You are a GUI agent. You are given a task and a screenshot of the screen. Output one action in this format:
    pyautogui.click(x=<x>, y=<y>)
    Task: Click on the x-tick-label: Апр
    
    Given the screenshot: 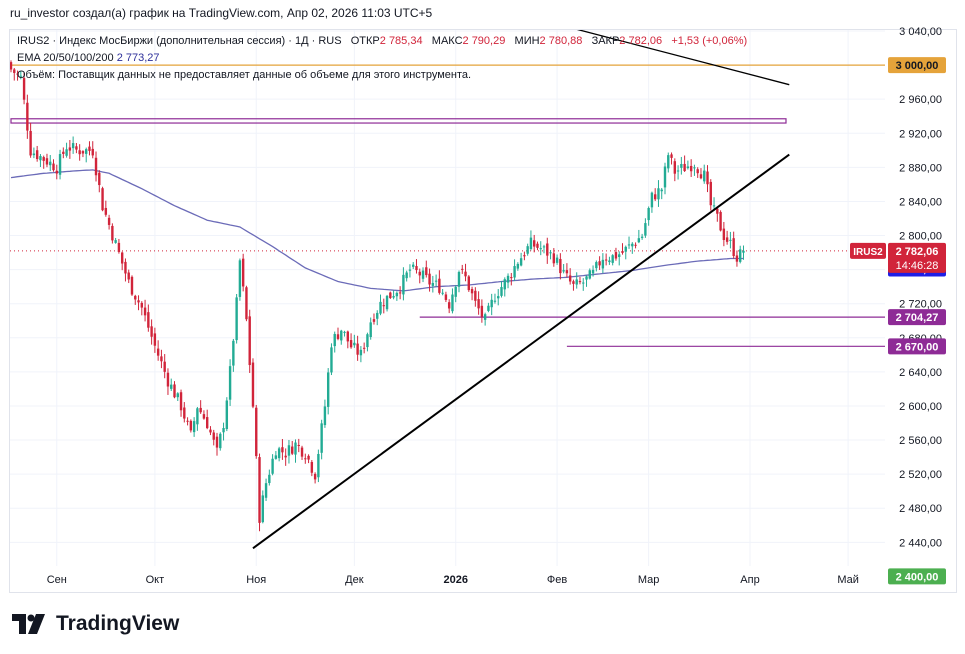 What is the action you would take?
    pyautogui.click(x=749, y=580)
    